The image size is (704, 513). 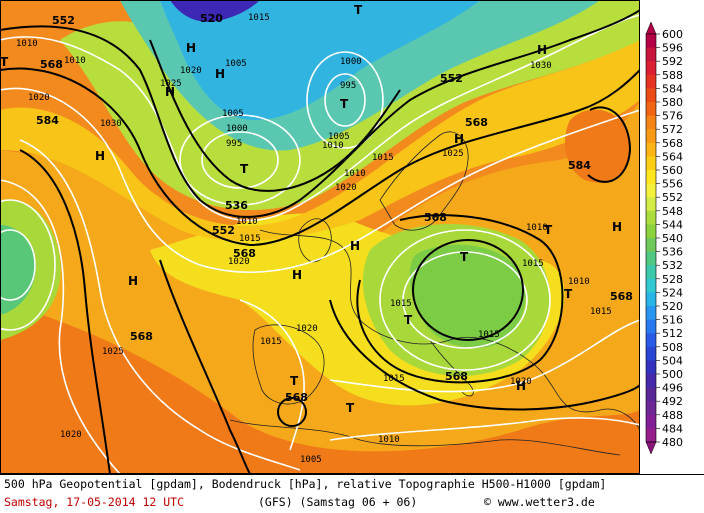 I want to click on legend-label: 512, so click(x=672, y=333).